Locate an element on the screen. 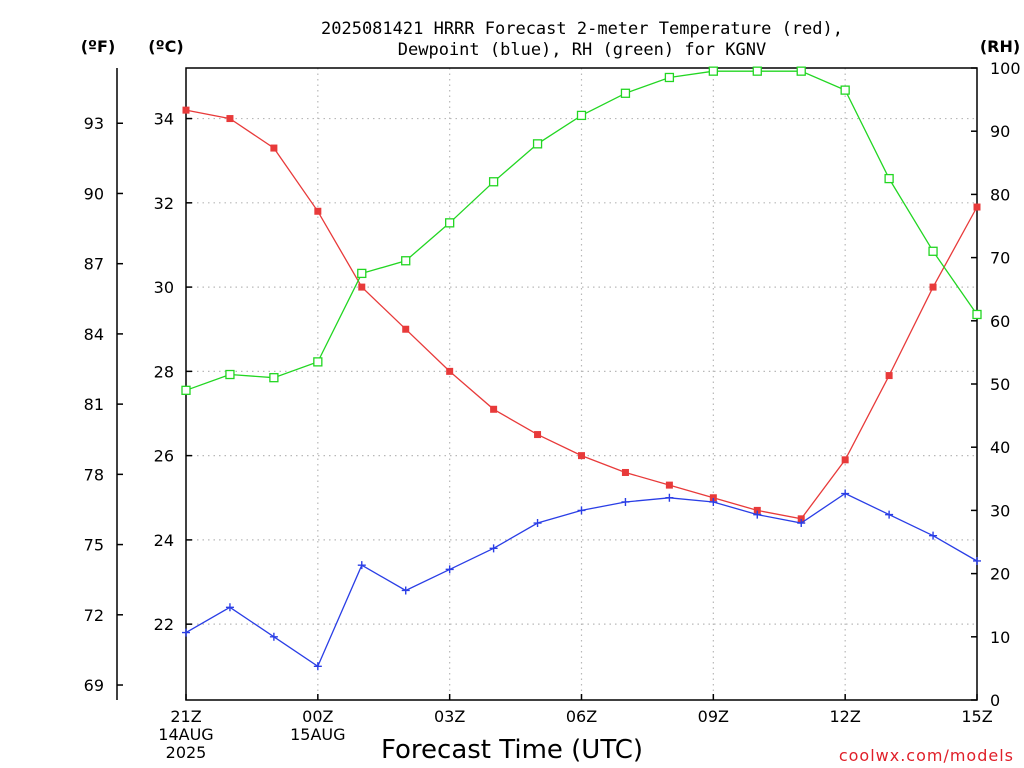 The height and width of the screenshot is (768, 1024). chart-title-line2: Dewpoint (blue), RH (green) for KGNV is located at coordinates (582, 50).